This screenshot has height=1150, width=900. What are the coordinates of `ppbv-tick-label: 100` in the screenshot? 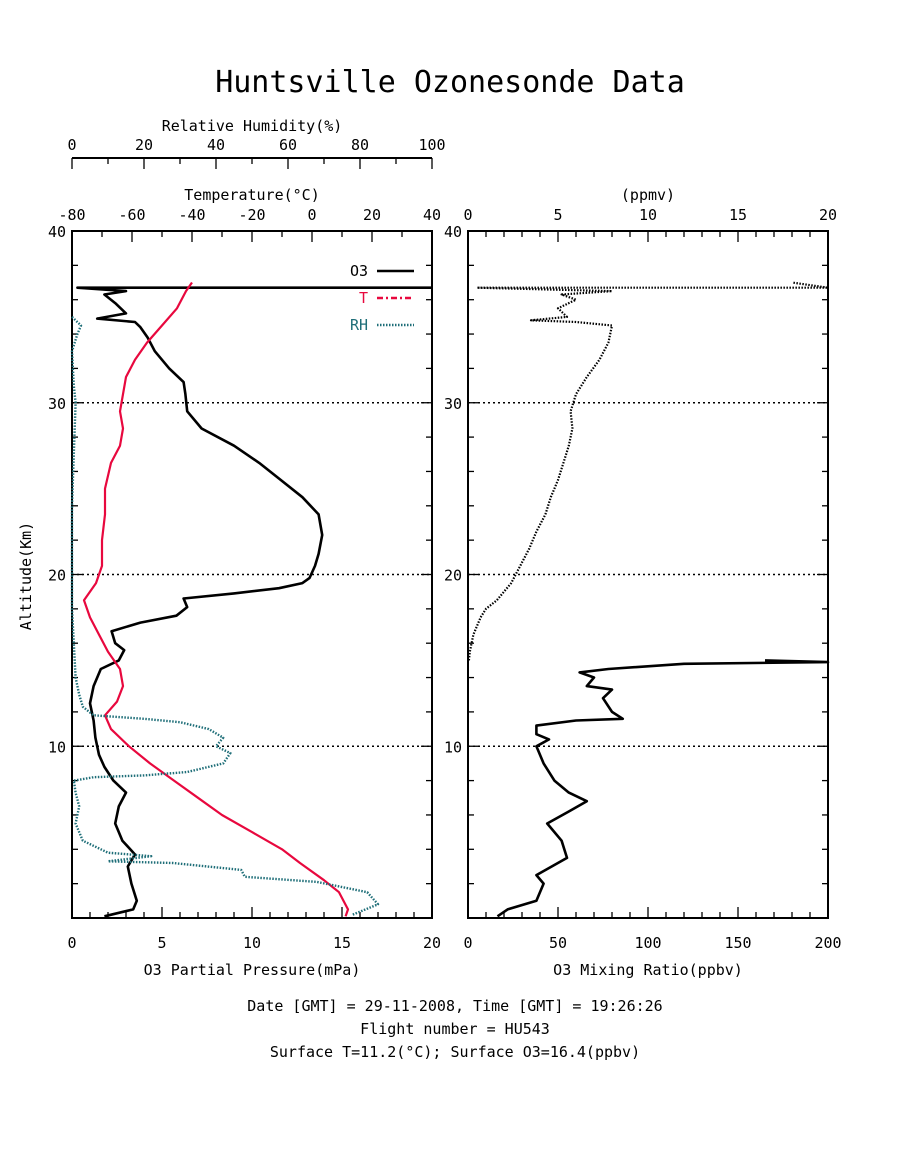 It's located at (647, 943).